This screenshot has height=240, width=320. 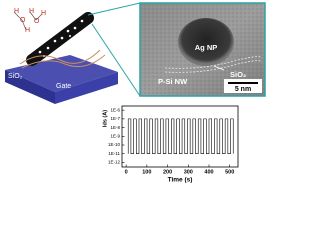 I want to click on molecule-bonds, so click(x=28, y=21).